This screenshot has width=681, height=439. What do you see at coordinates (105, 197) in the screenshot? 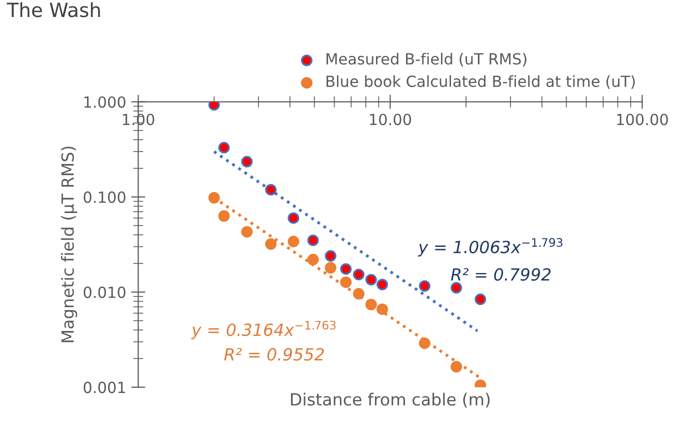
I see `y-tick-label: 0.100` at bounding box center [105, 197].